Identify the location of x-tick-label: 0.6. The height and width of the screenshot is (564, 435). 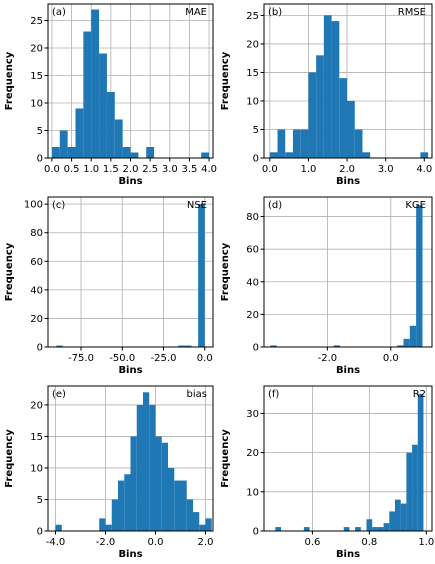
(312, 542).